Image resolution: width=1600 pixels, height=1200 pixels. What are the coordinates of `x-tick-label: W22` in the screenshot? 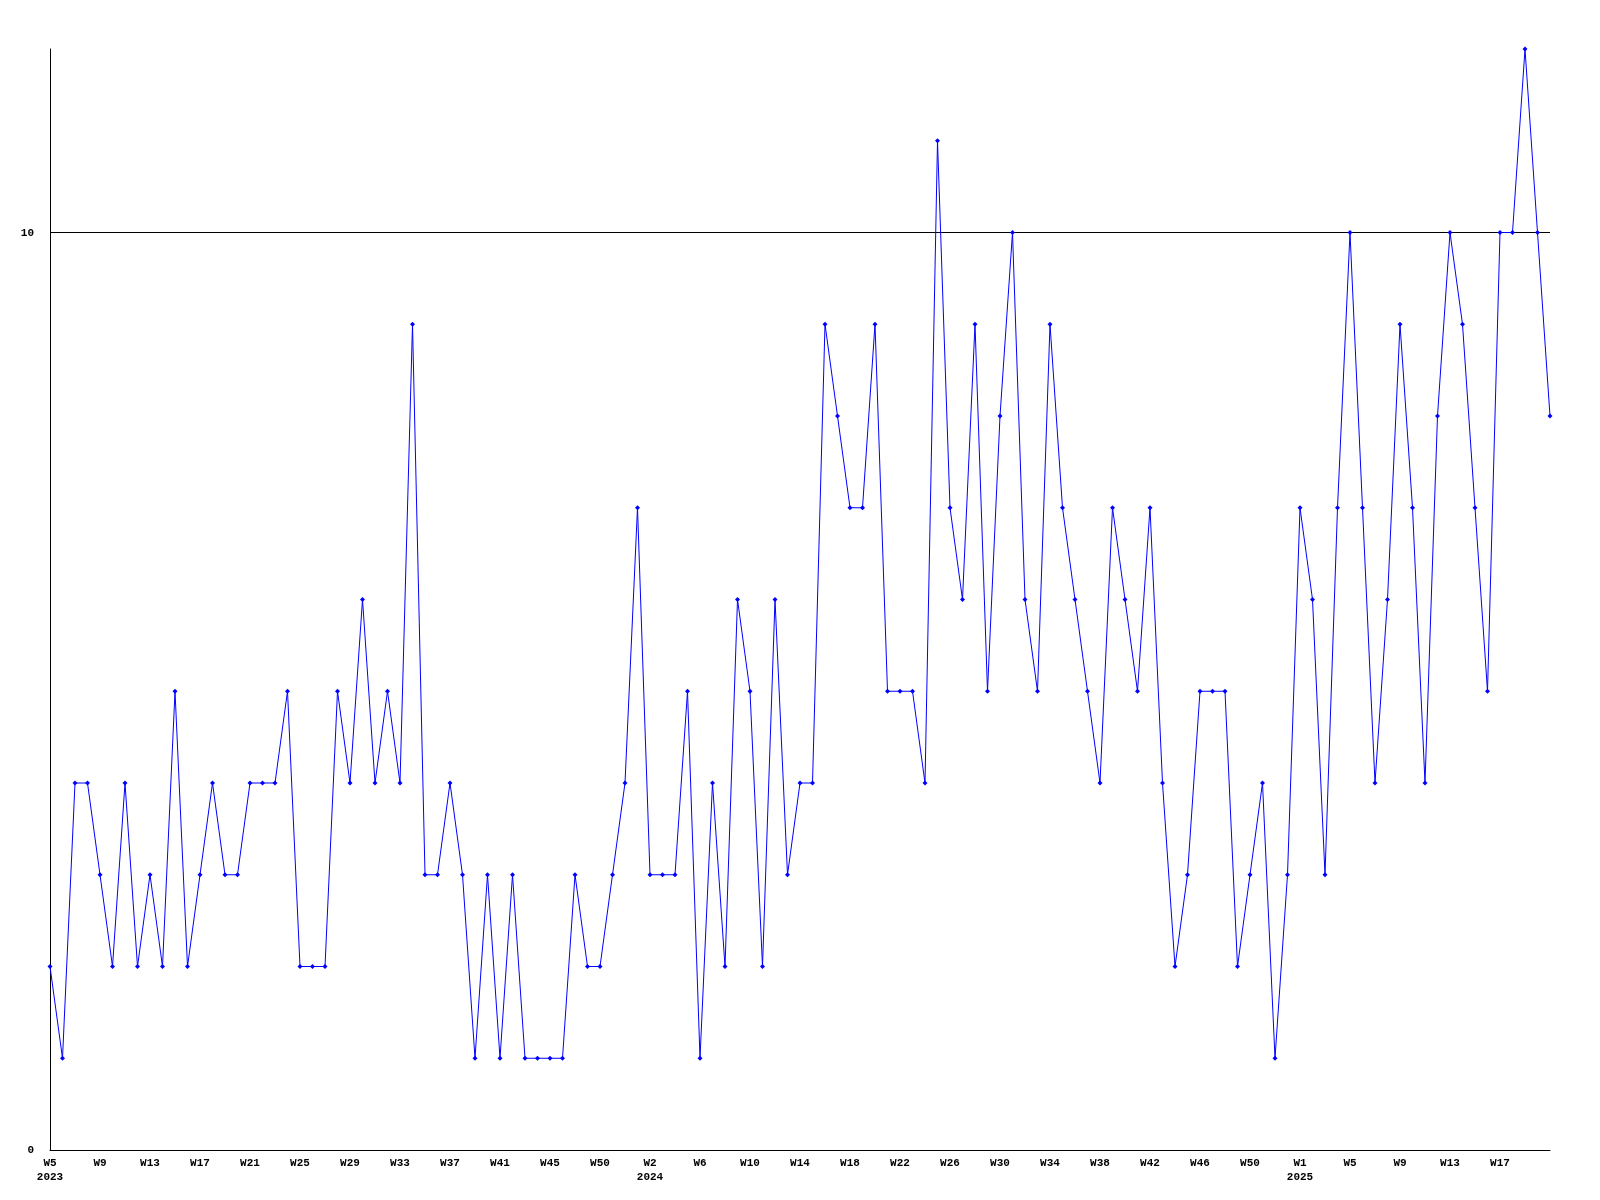 It's located at (900, 1163).